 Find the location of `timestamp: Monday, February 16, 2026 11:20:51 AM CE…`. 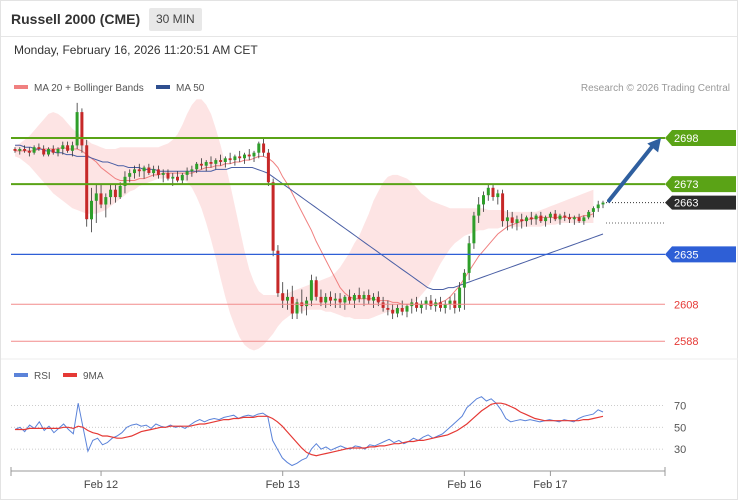

timestamp: Monday, February 16, 2026 11:20:51 AM CE… is located at coordinates (136, 50).